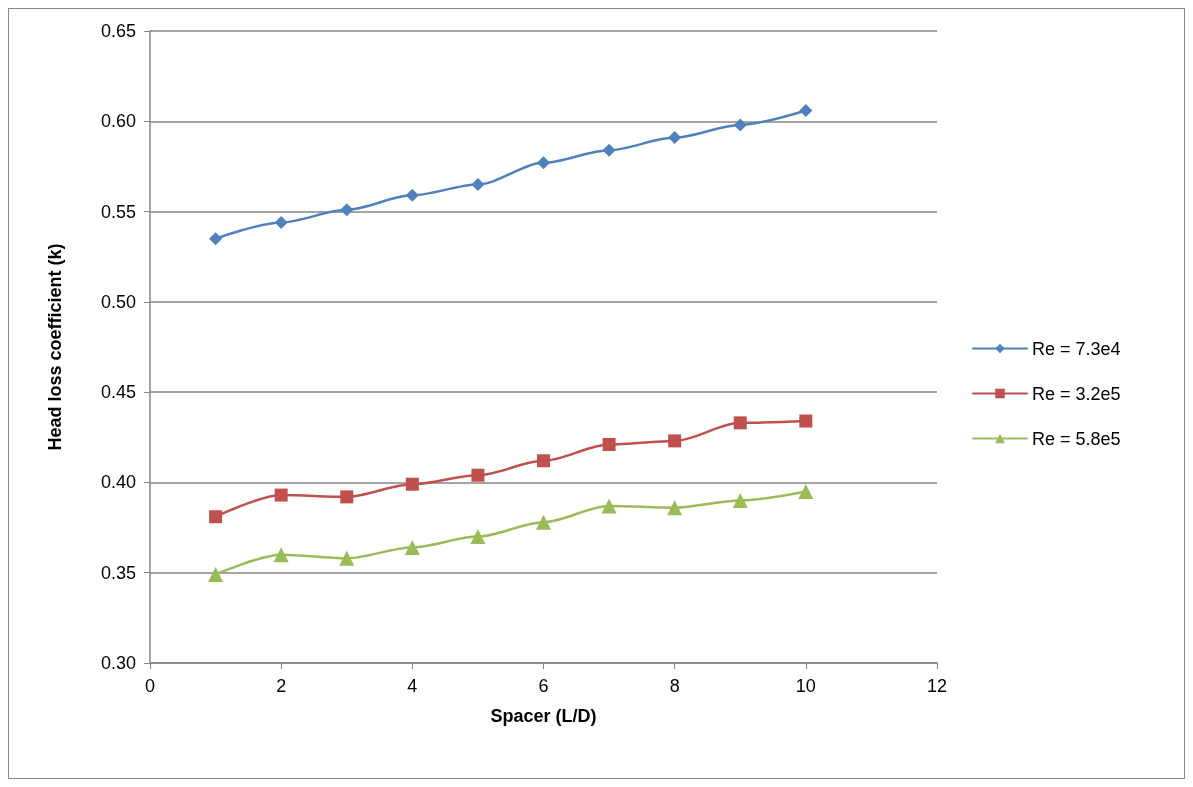 The height and width of the screenshot is (787, 1193). Describe the element at coordinates (1076, 393) in the screenshot. I see `legend-label: Re = 3.2e5` at that location.